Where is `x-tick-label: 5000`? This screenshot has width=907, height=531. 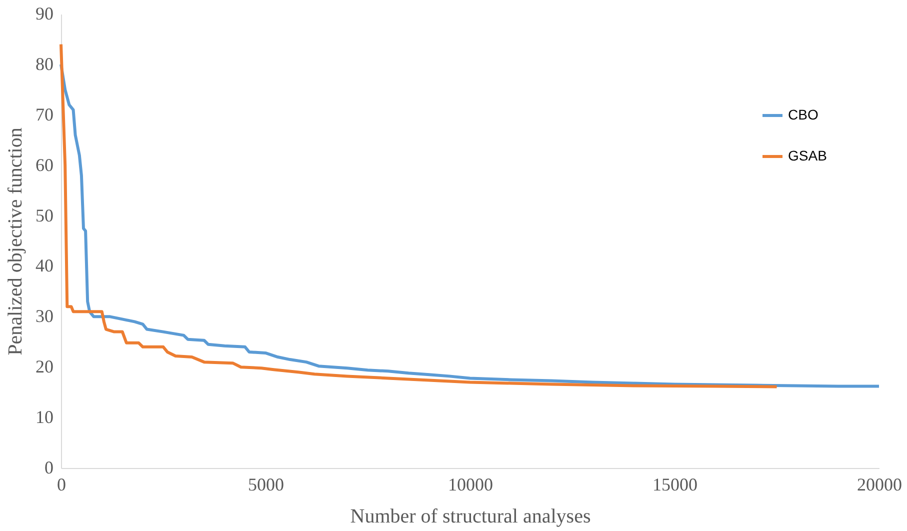 x-tick-label: 5000 is located at coordinates (266, 484).